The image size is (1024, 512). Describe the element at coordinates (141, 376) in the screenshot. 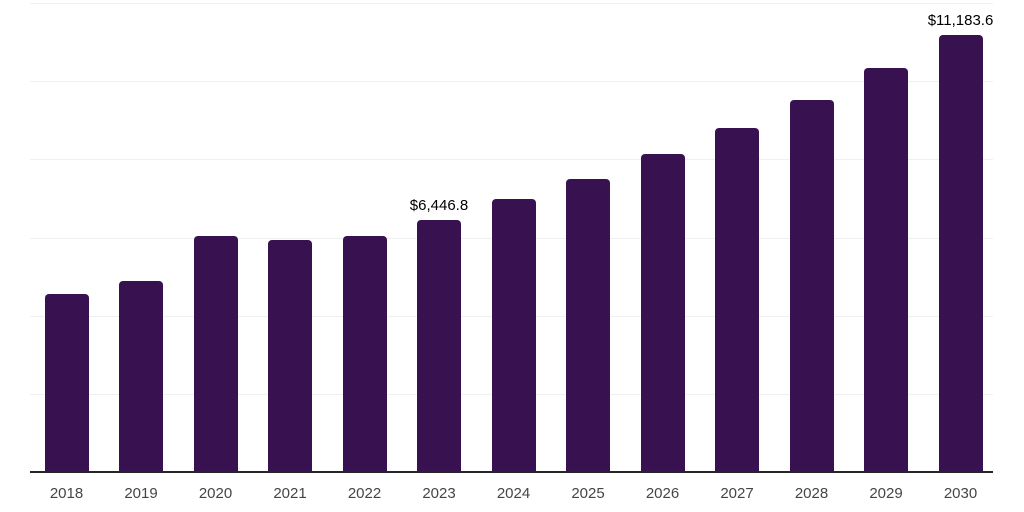

I see `bar-2019` at that location.